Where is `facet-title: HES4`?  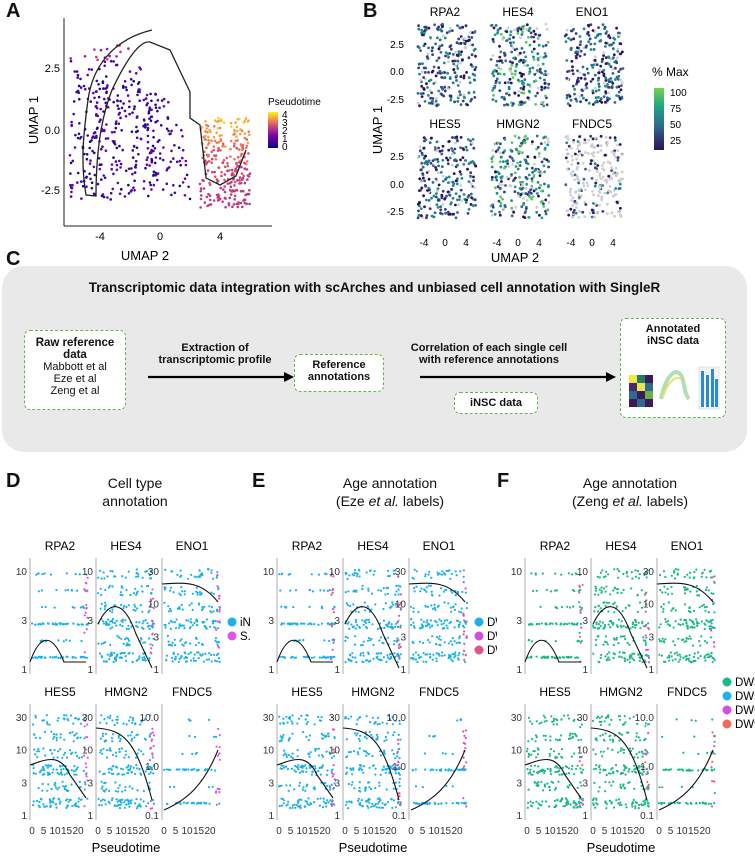
facet-title: HES4 is located at coordinates (373, 546).